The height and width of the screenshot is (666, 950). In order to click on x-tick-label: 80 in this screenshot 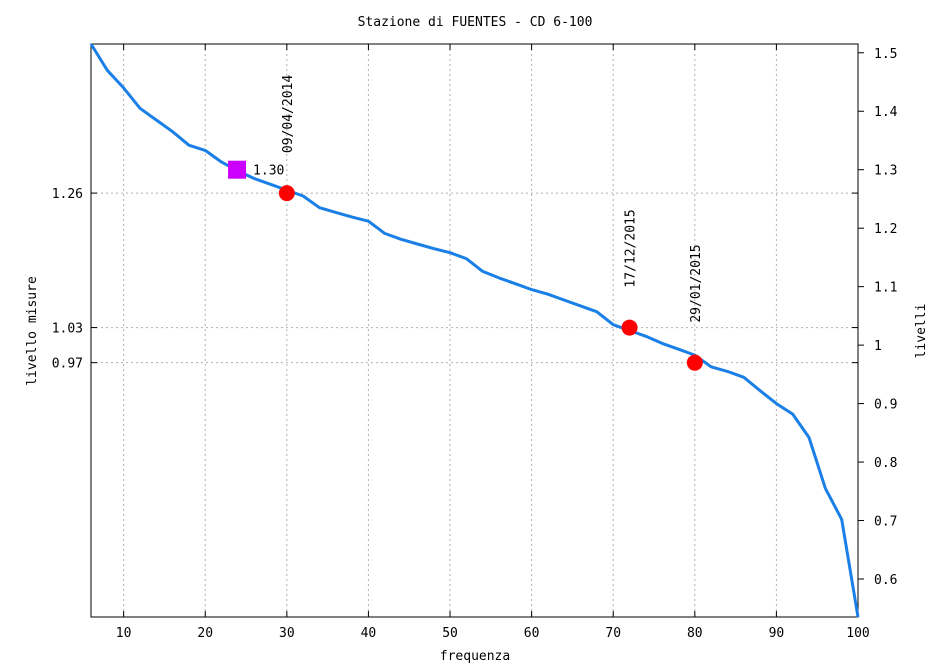, I will do `click(695, 633)`.